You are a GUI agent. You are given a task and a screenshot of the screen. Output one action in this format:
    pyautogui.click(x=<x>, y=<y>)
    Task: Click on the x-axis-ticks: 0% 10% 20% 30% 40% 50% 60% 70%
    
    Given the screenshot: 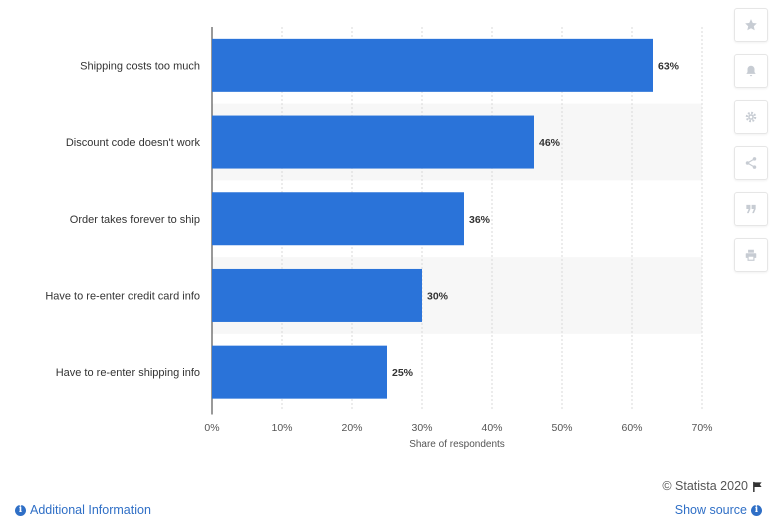 What is the action you would take?
    pyautogui.click(x=458, y=428)
    